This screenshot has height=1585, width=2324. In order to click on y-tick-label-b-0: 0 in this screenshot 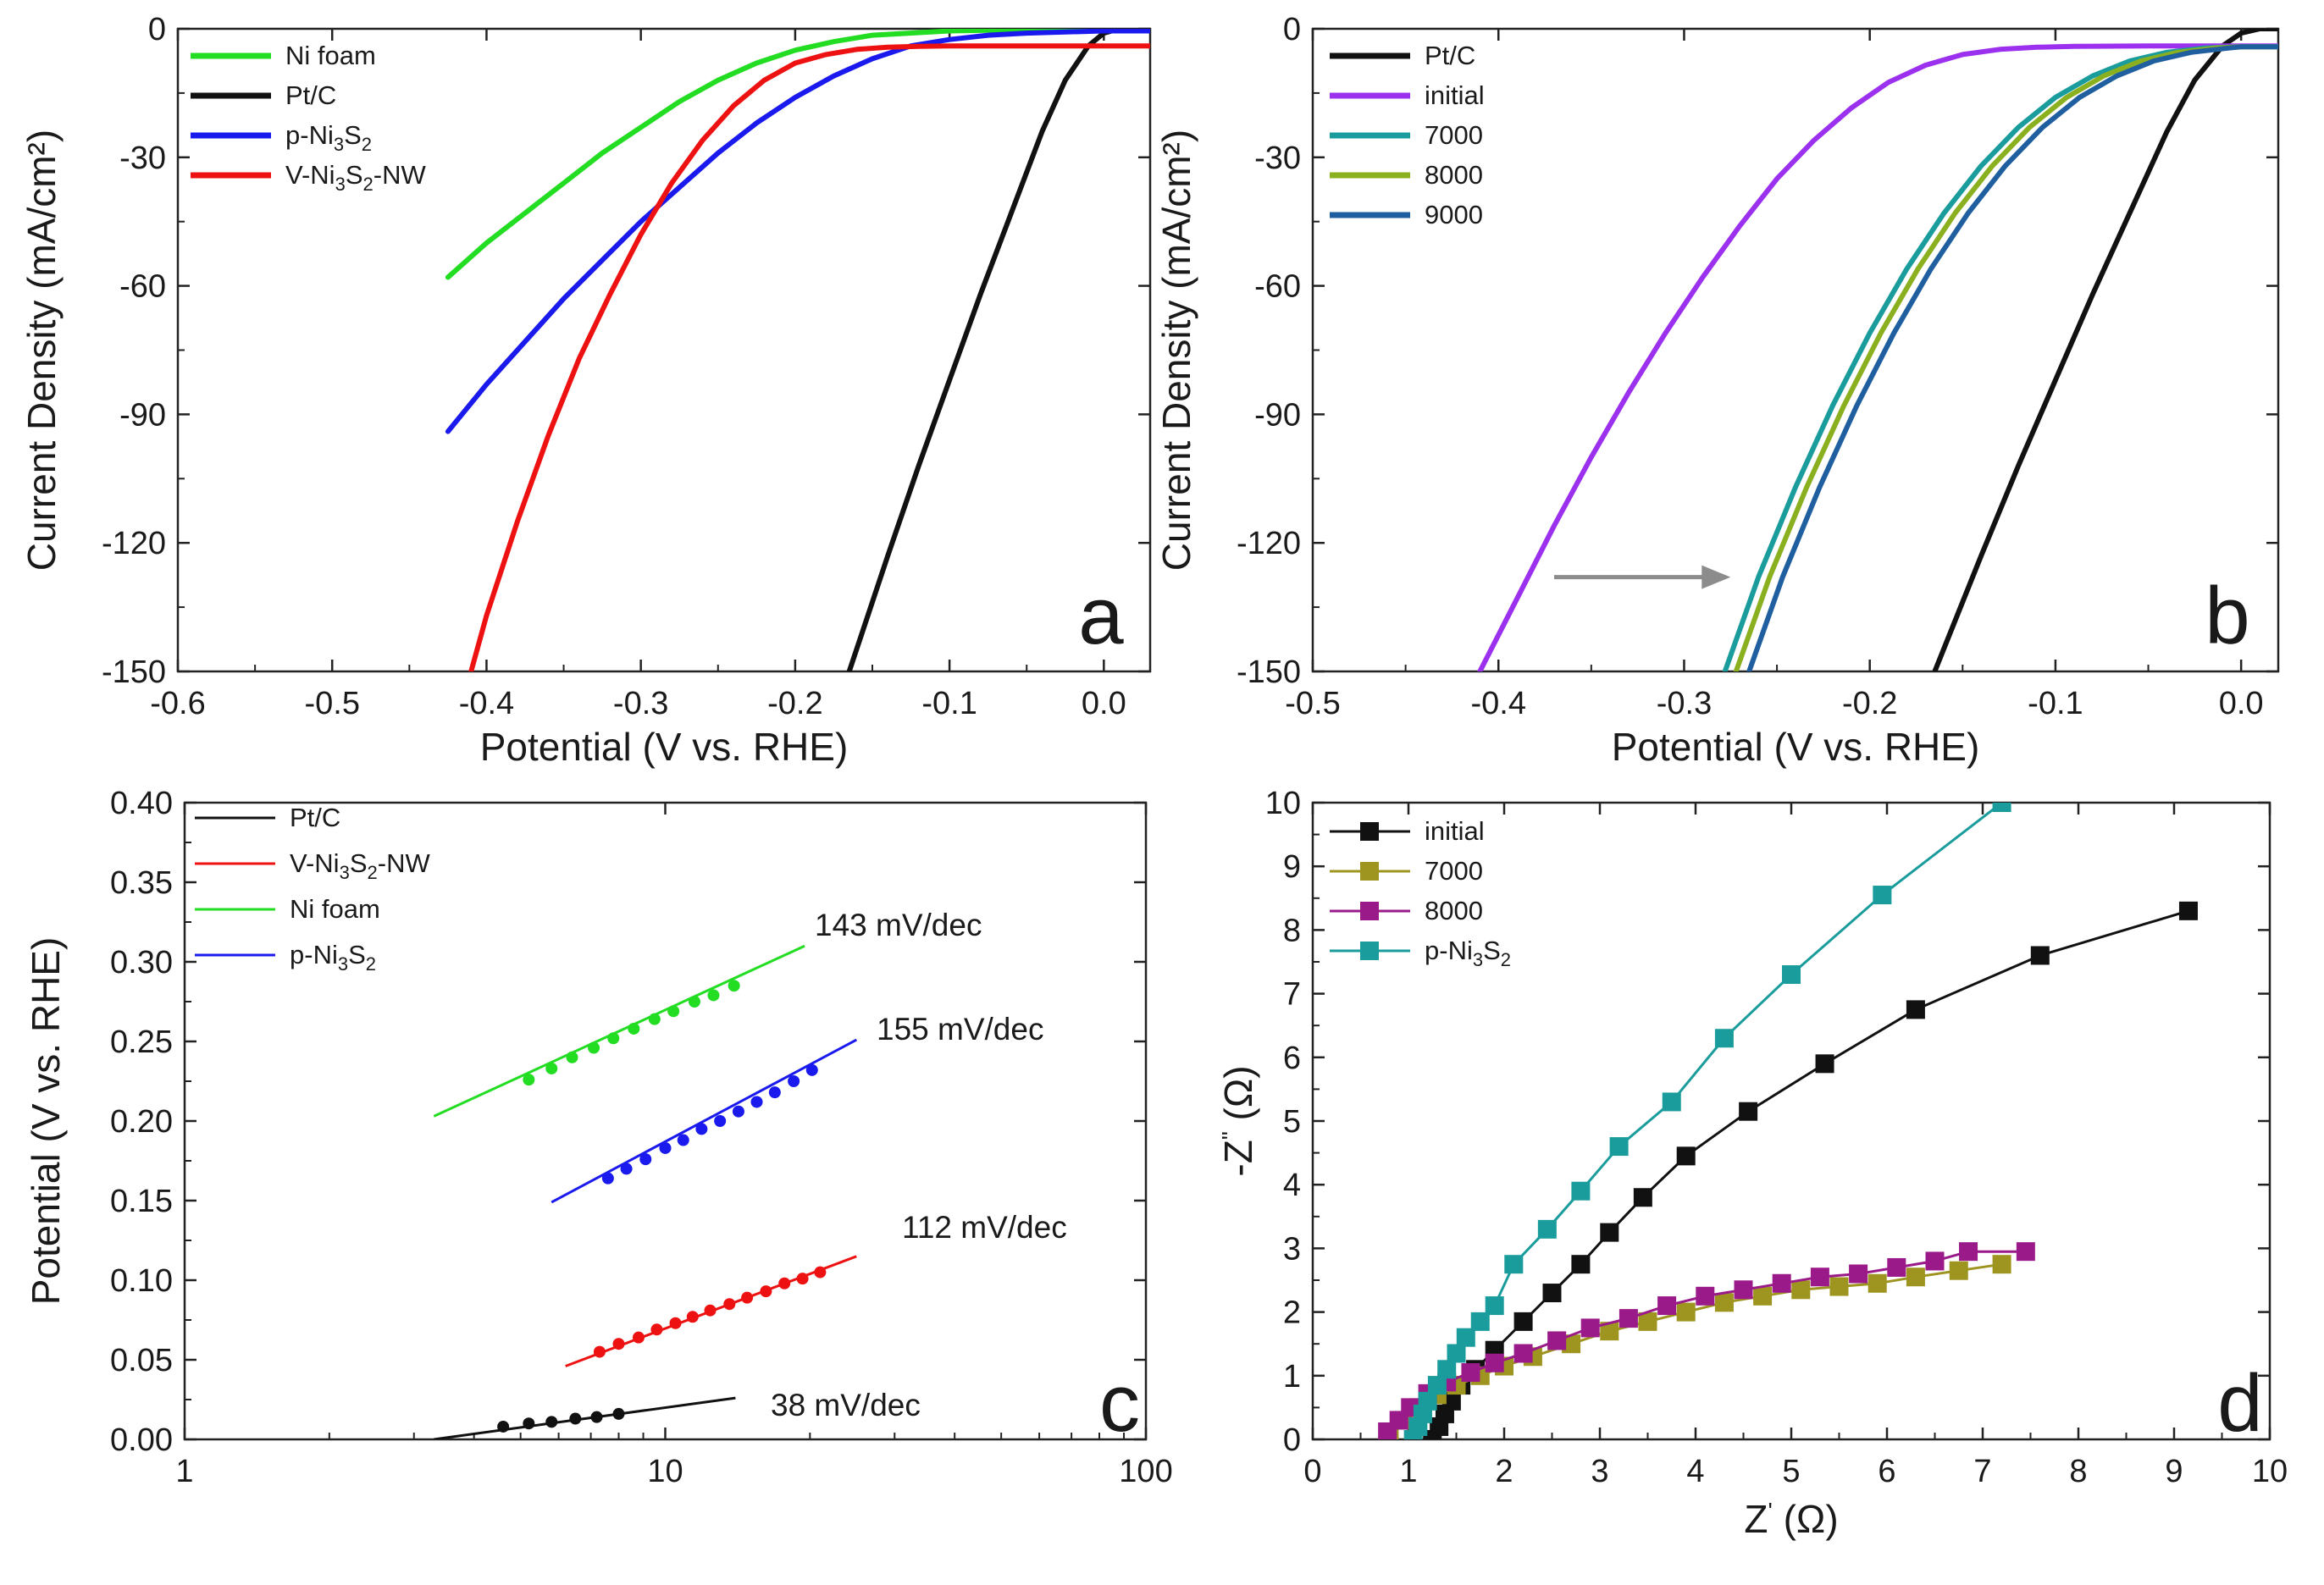, I will do `click(1292, 29)`.